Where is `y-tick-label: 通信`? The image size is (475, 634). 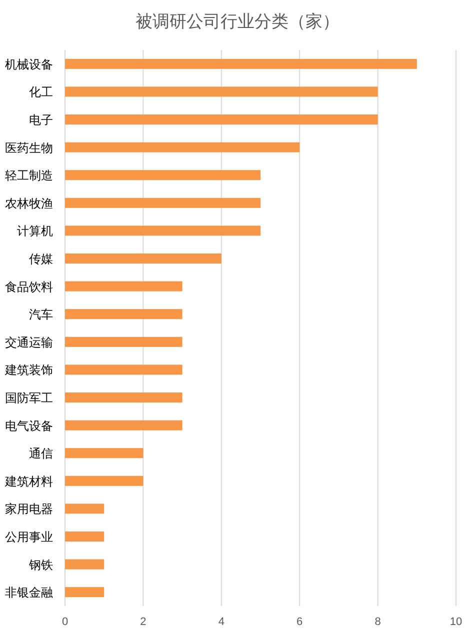 y-tick-label: 通信 is located at coordinates (41, 453).